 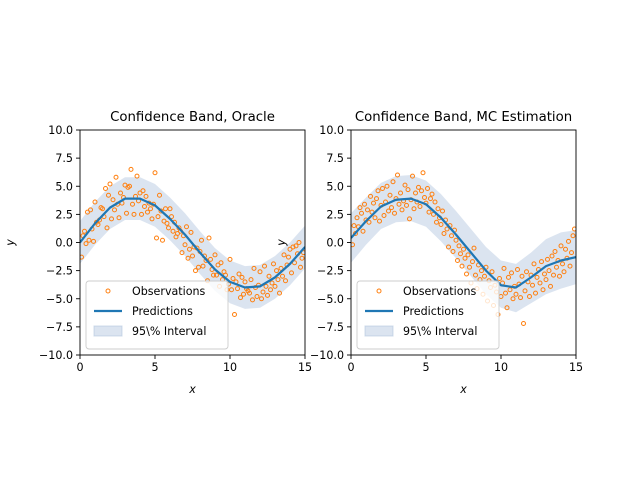 I want to click on y-tick-label: −2.5, so click(x=330, y=271).